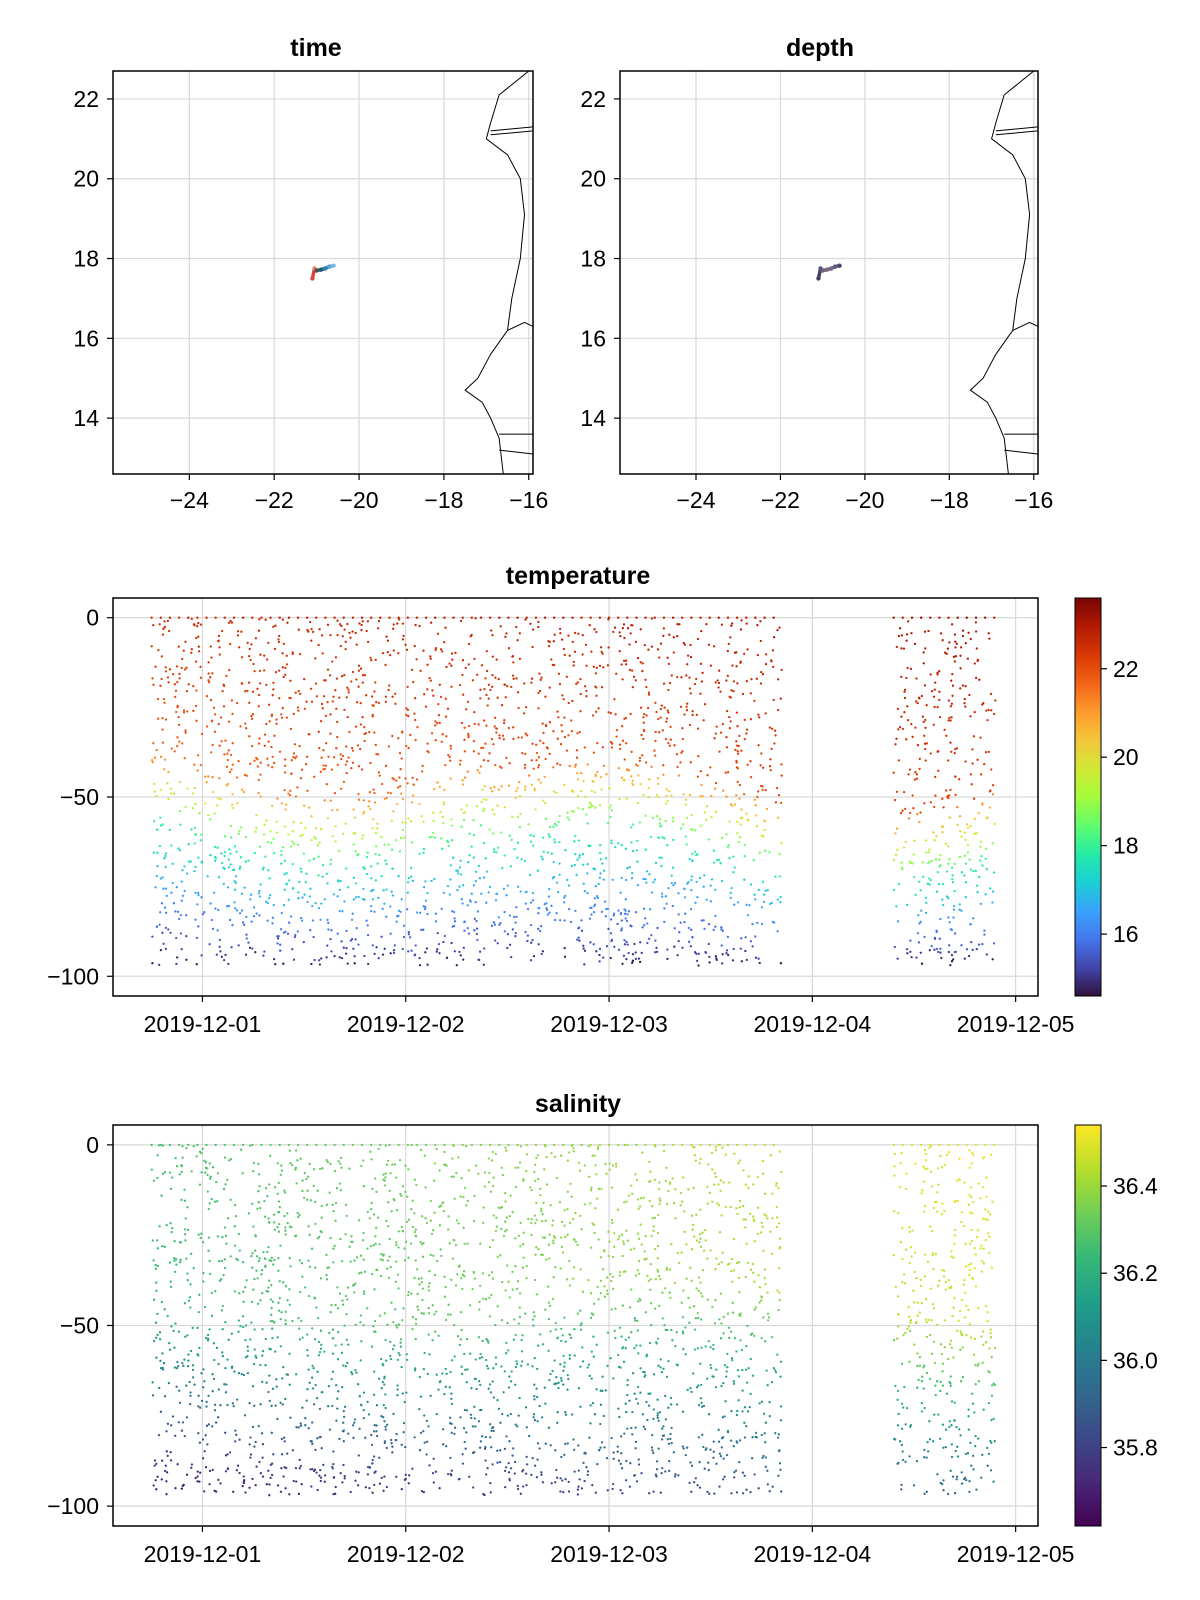 The width and height of the screenshot is (1200, 1600). What do you see at coordinates (1021, 452) in the screenshot?
I see `coastline-segment` at bounding box center [1021, 452].